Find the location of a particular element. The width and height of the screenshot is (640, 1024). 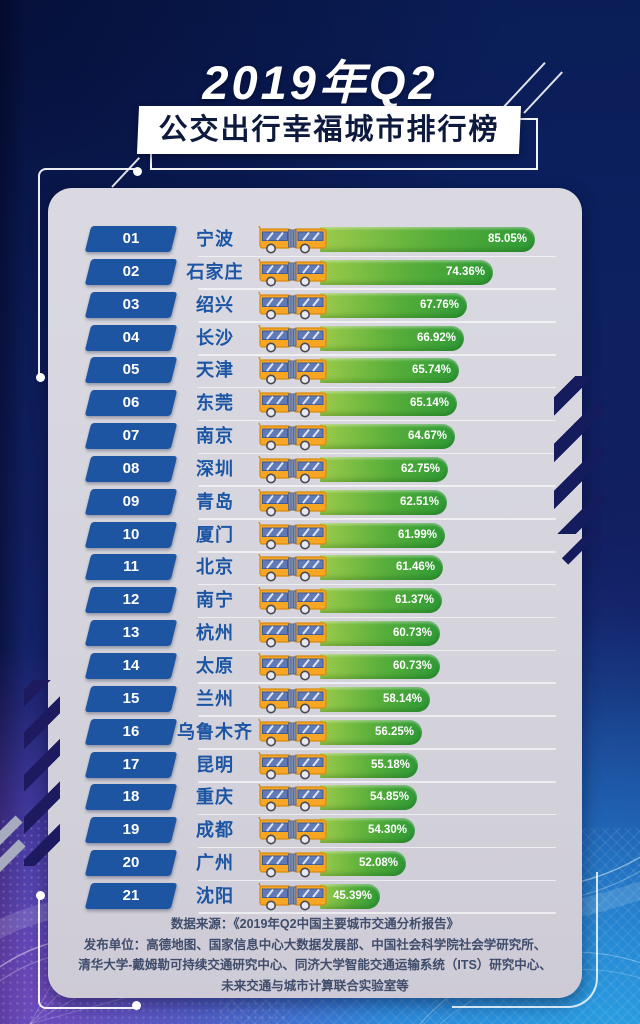

ranking-row: 08 深圳 62.75% is located at coordinates (315, 471).